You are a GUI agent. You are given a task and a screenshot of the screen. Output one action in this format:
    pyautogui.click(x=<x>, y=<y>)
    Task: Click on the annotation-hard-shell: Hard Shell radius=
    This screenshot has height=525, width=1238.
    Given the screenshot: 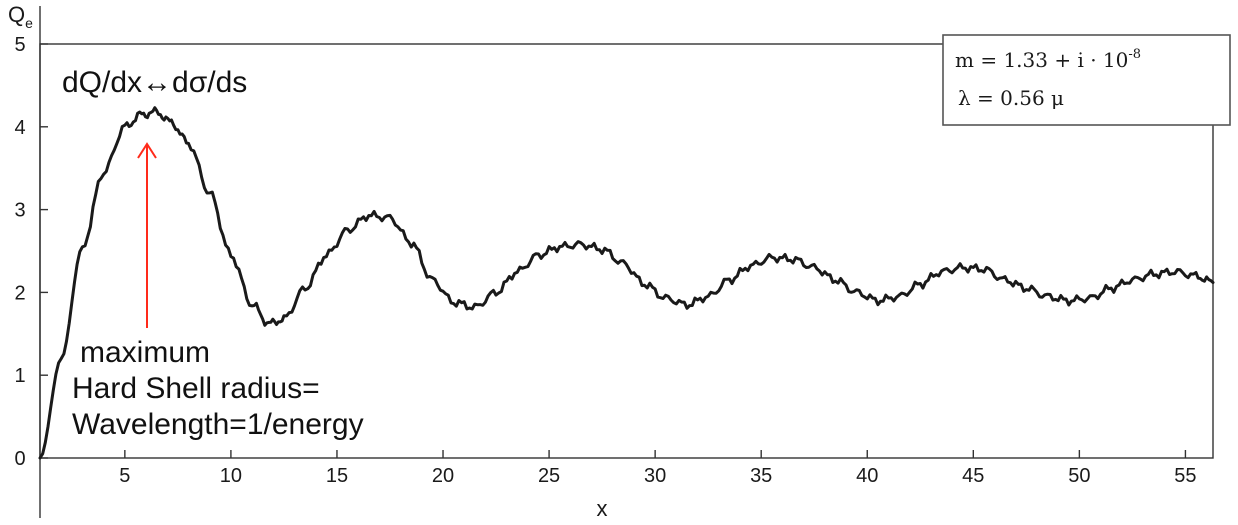 What is the action you would take?
    pyautogui.click(x=196, y=388)
    